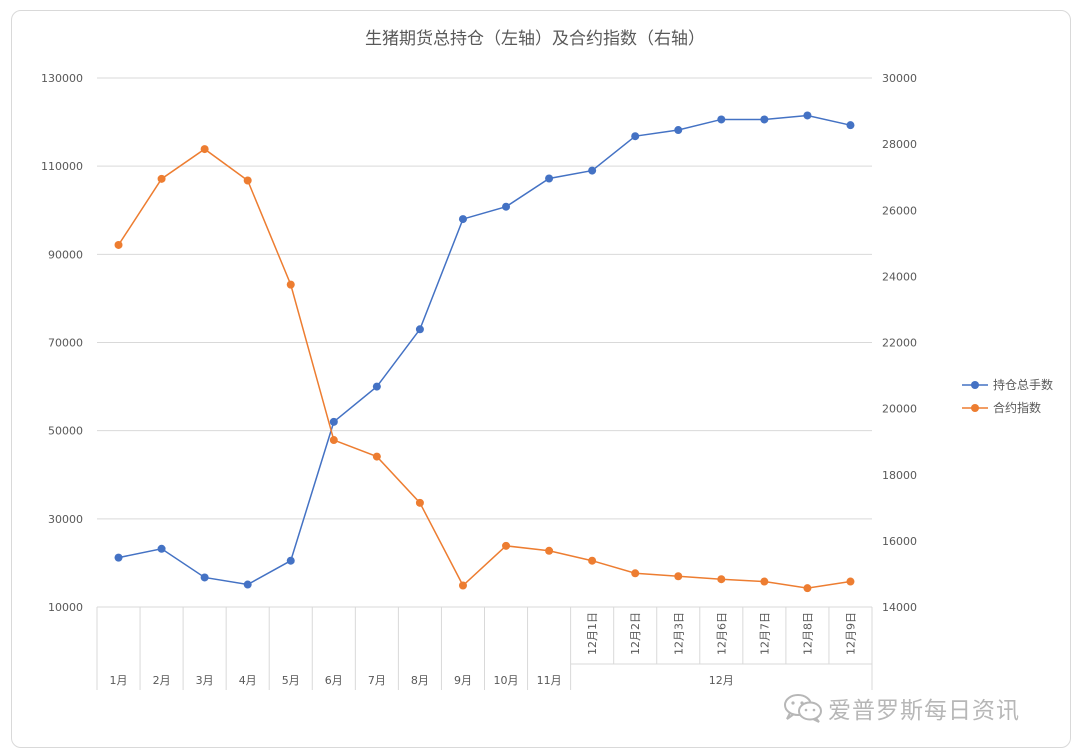  I want to click on left-tick-label: 30000, so click(65, 519).